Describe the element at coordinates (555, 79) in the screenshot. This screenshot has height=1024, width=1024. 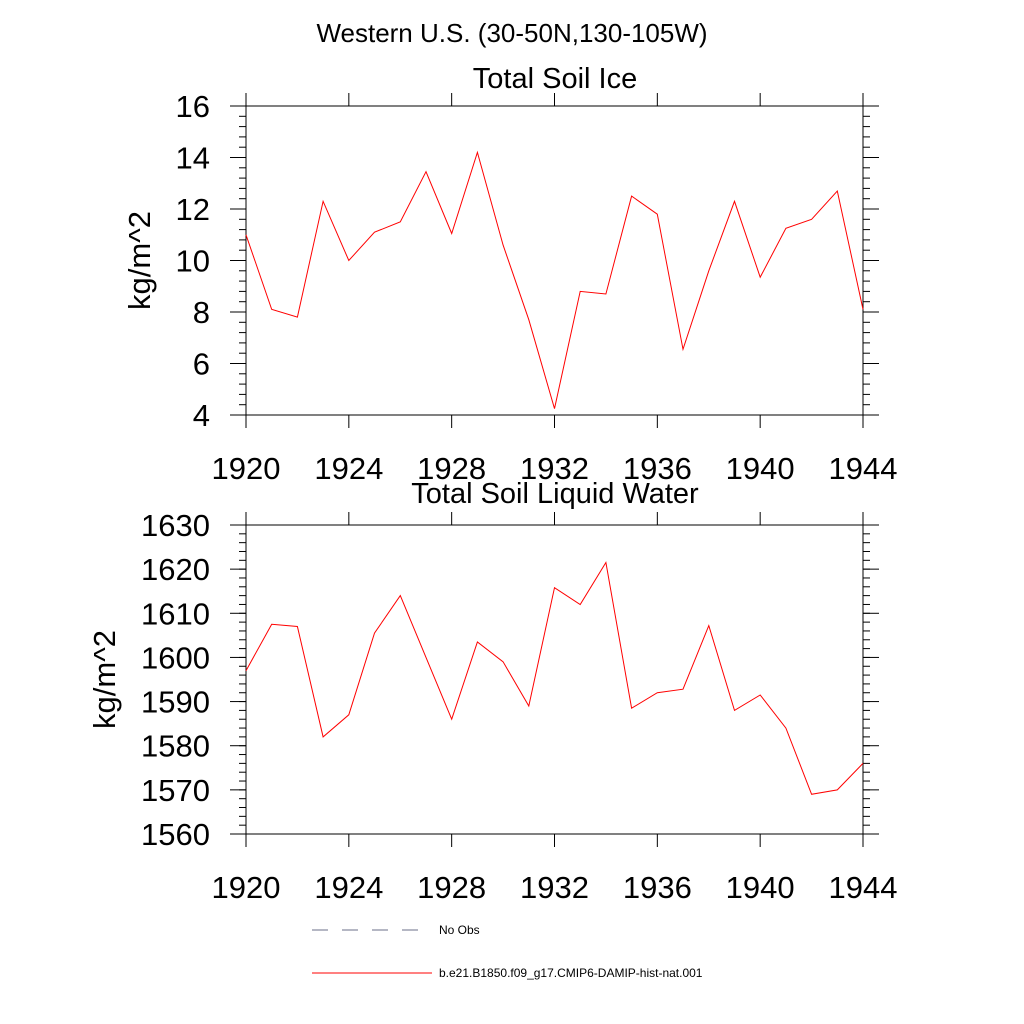
I see `panel-title: Total Soil Ice` at that location.